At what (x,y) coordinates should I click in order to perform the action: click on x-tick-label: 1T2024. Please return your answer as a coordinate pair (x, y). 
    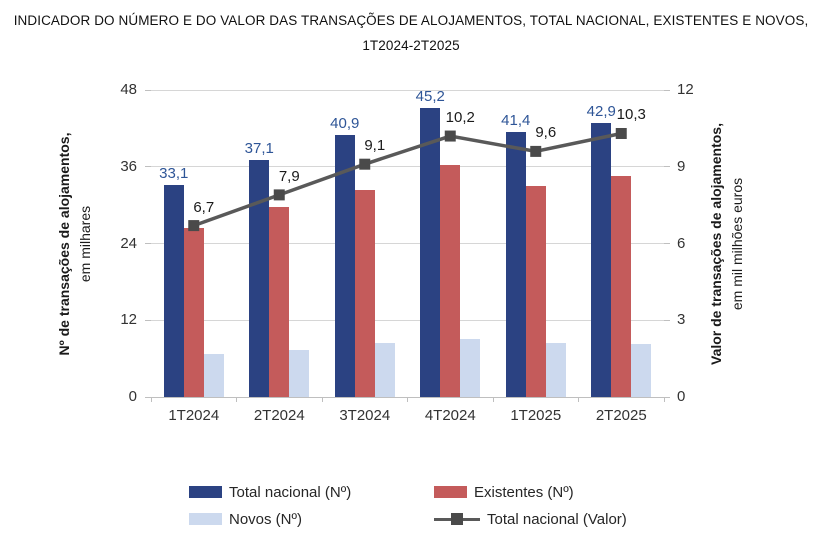
    Looking at the image, I should click on (194, 415).